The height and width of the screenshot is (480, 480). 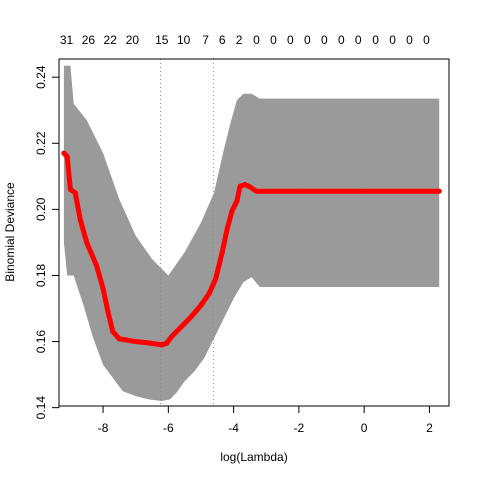 What do you see at coordinates (233, 428) in the screenshot?
I see `x-tick-label: -4` at bounding box center [233, 428].